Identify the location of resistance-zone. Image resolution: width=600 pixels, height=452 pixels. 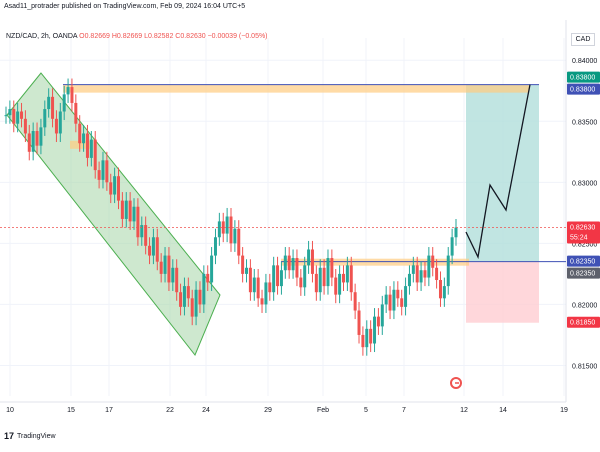
(296, 88).